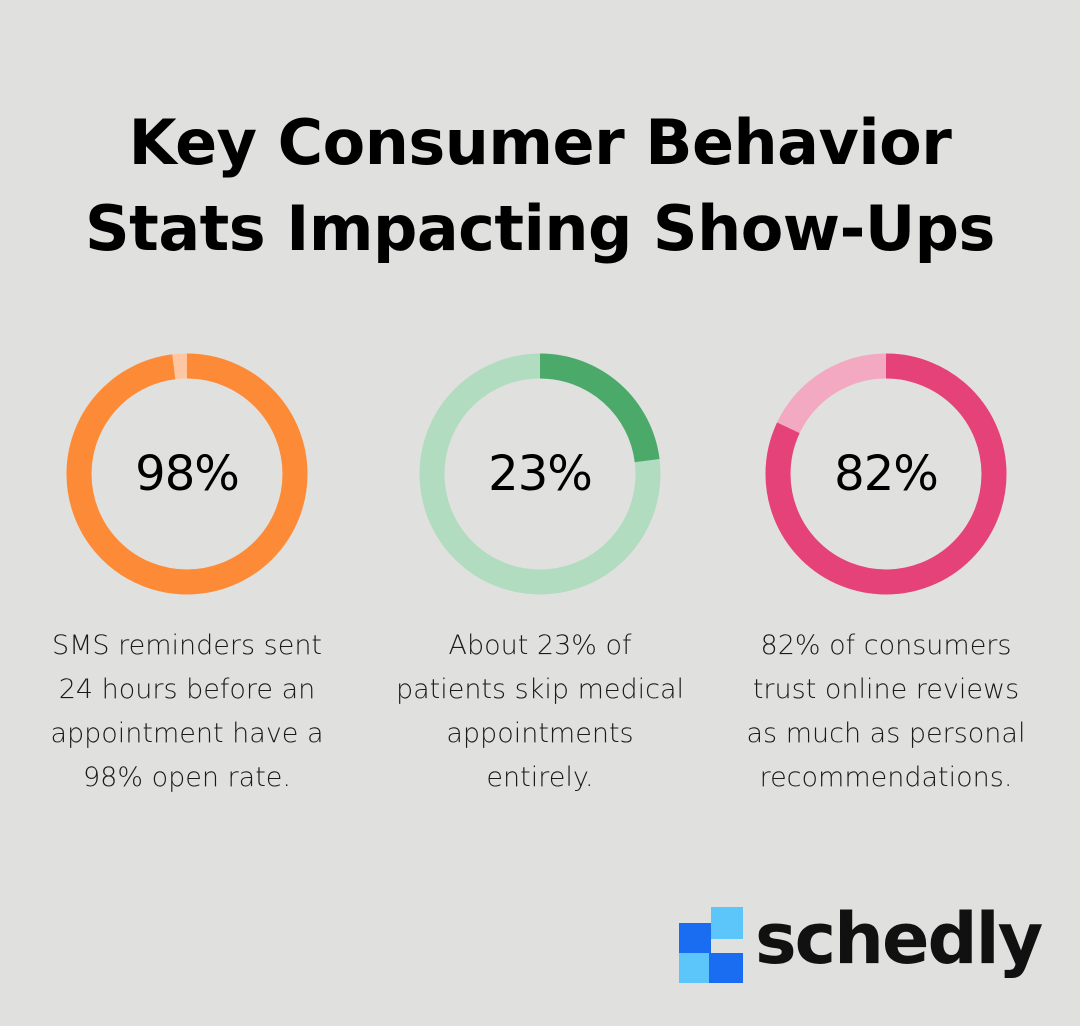  I want to click on desc-line: as much as personal, so click(886, 733).